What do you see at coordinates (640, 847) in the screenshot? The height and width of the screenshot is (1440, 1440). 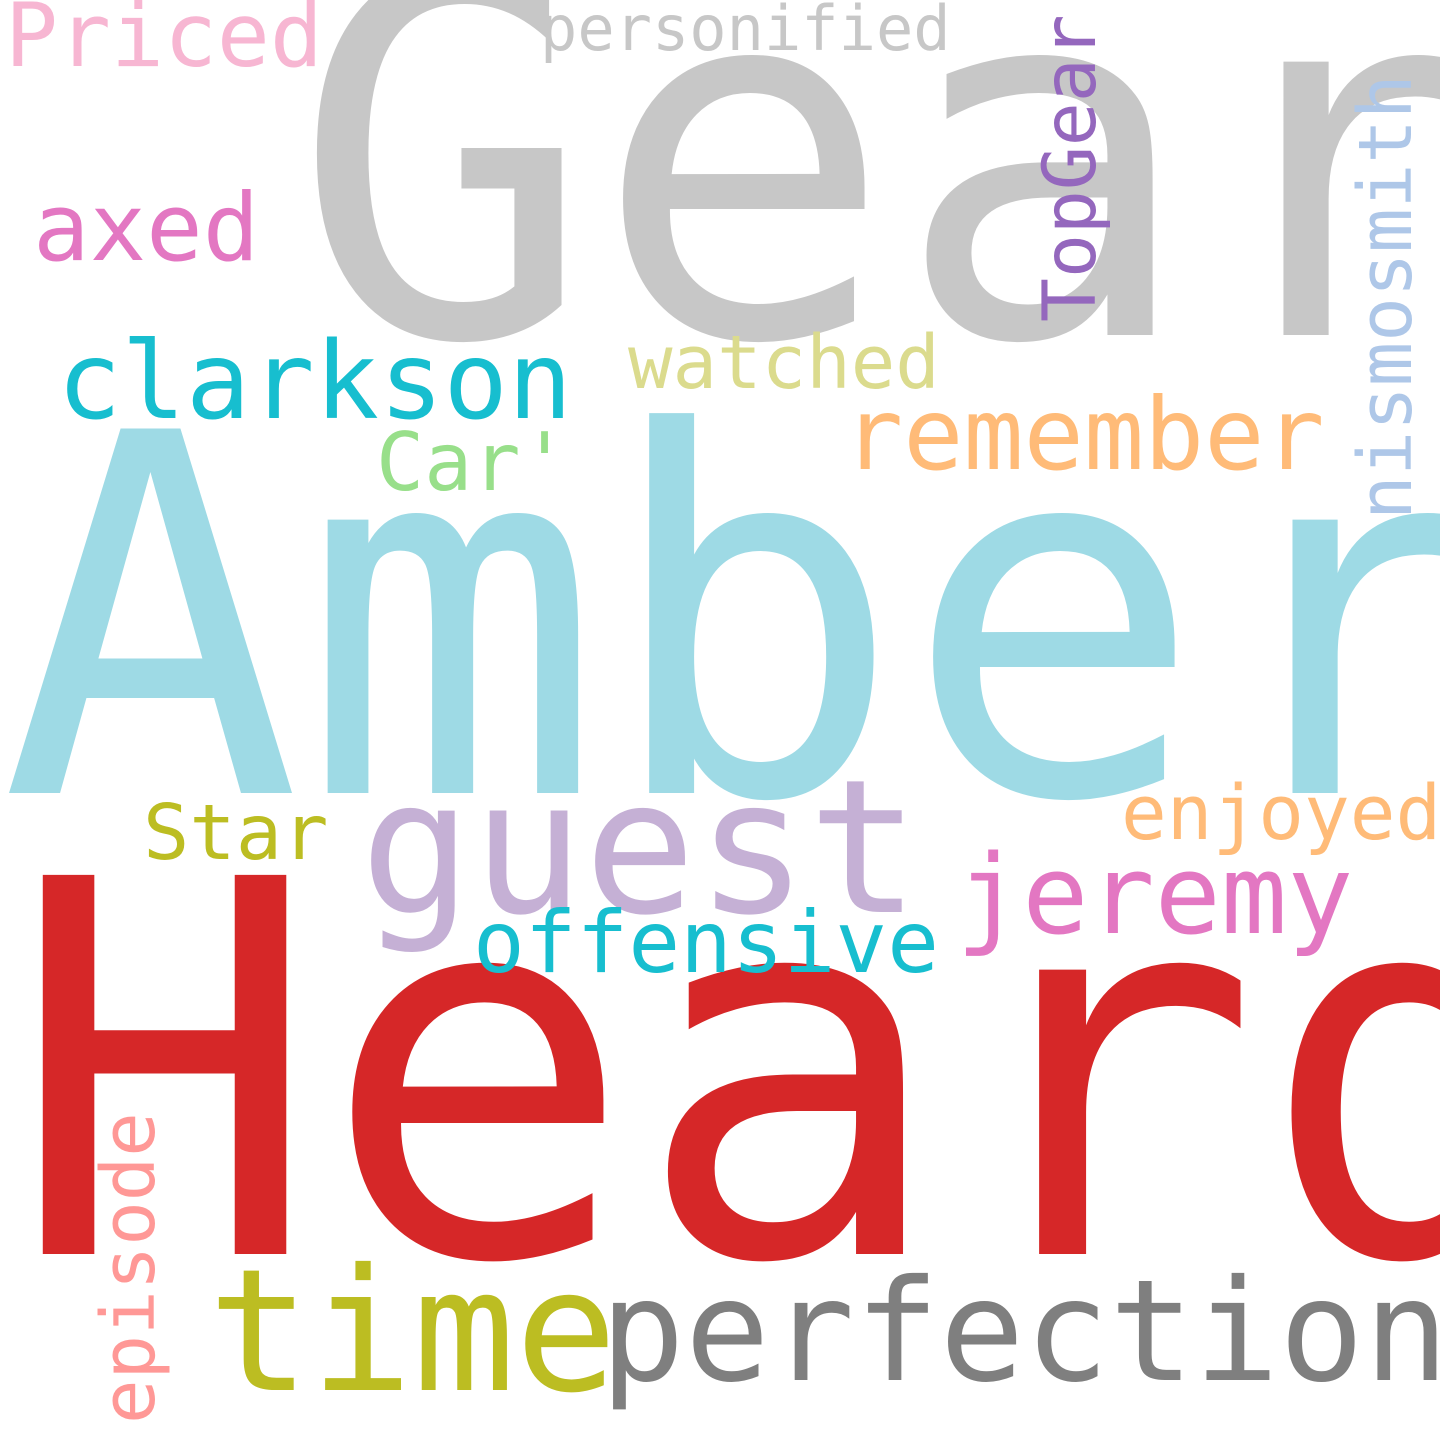 I see `word-guest: guest` at bounding box center [640, 847].